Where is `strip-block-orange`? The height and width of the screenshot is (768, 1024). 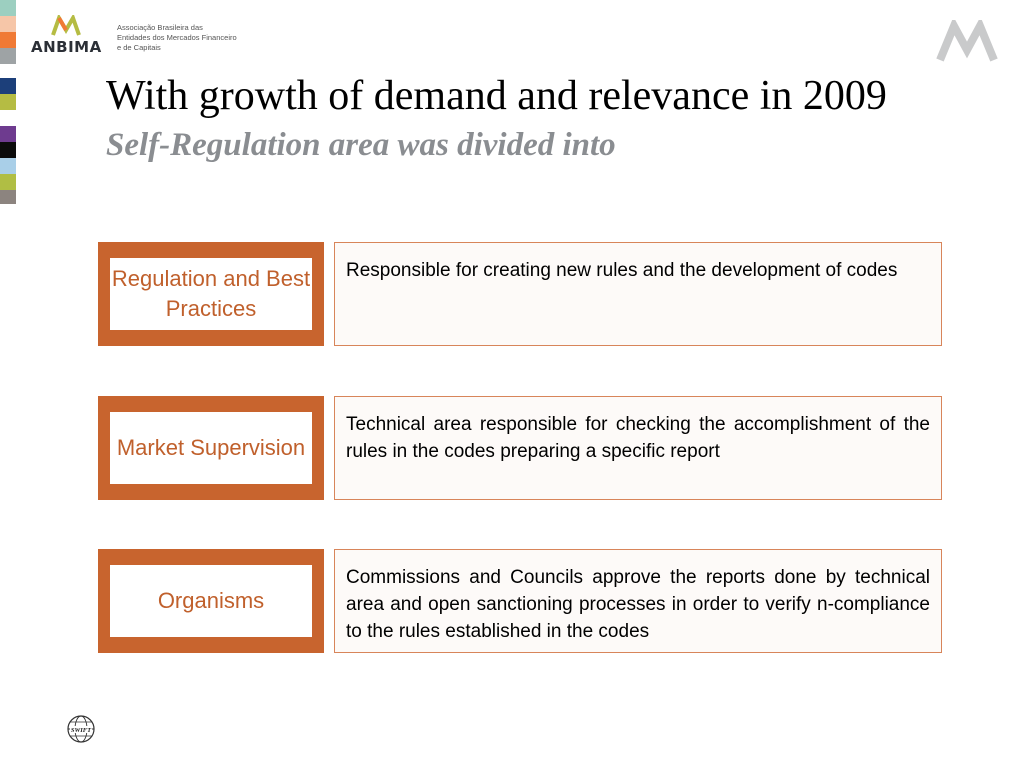
strip-block-orange is located at coordinates (8, 40).